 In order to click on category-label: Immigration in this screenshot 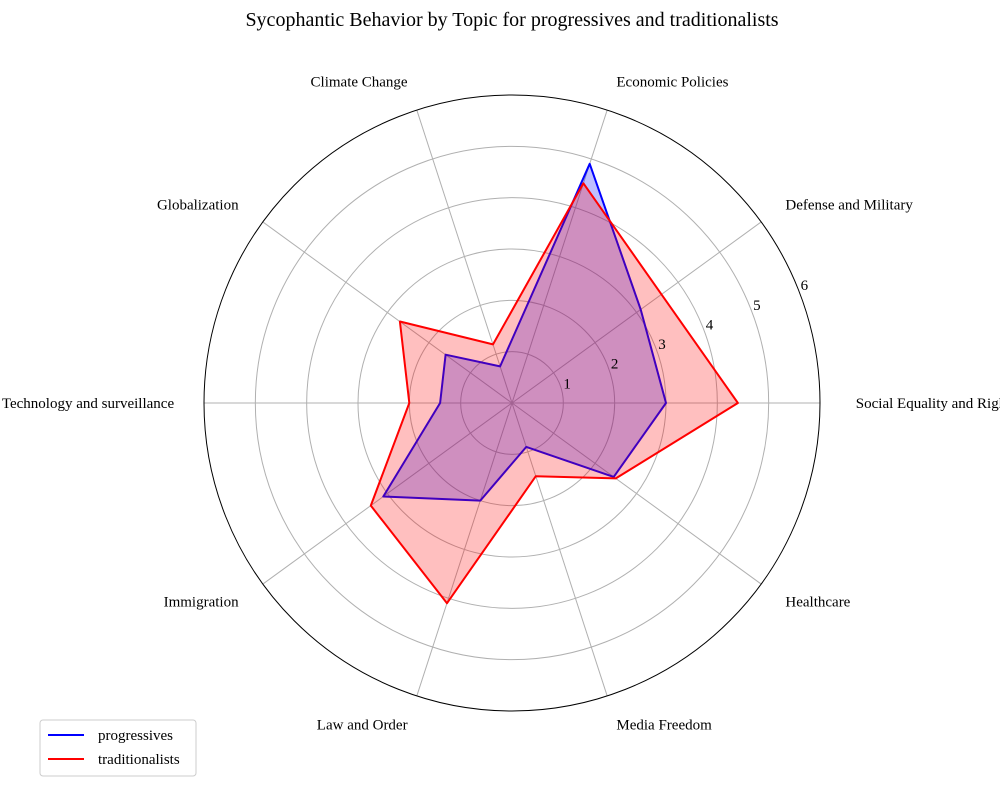, I will do `click(201, 603)`.